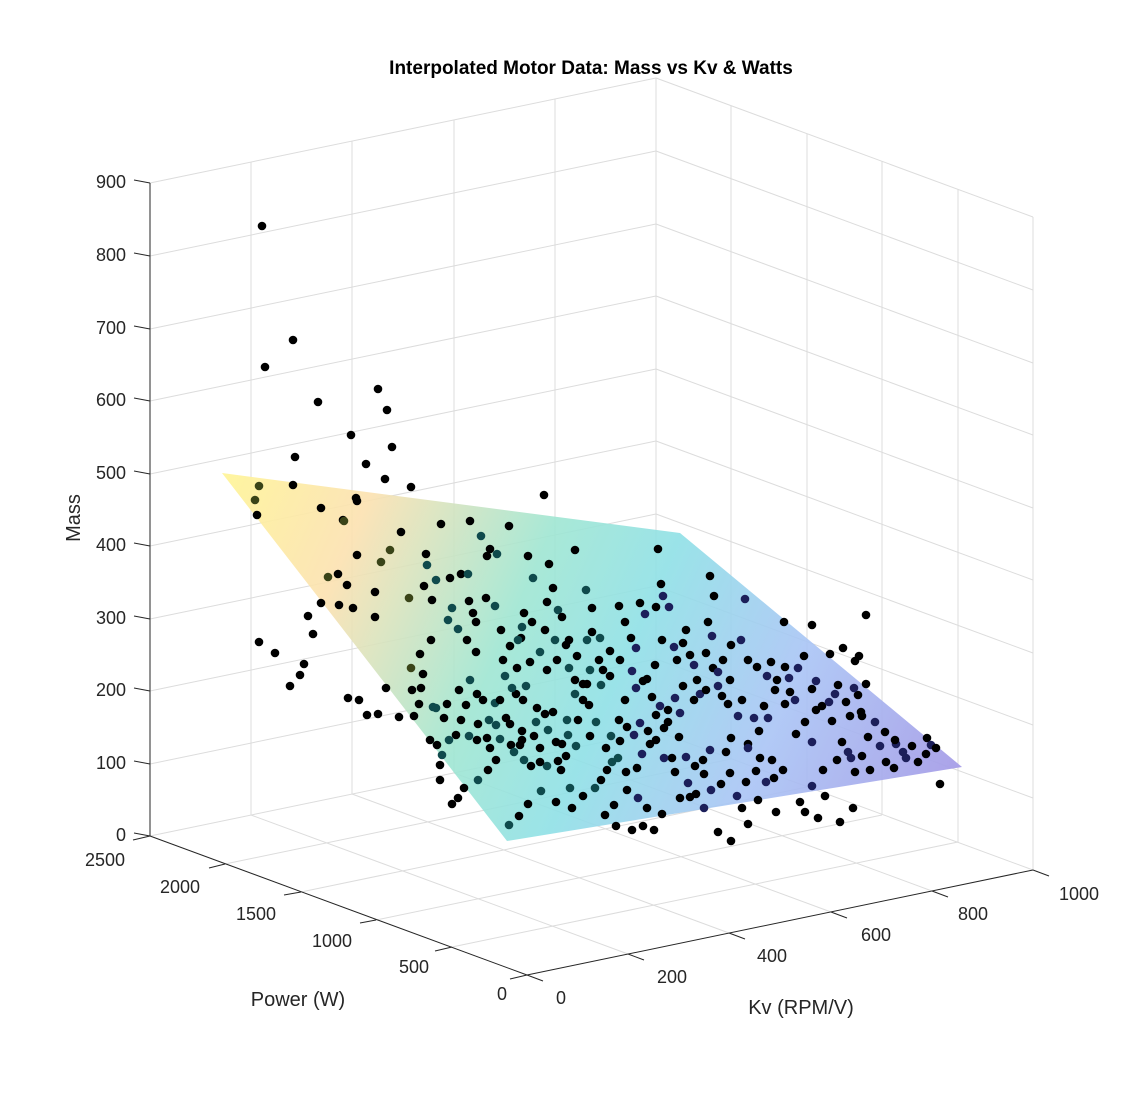 The width and height of the screenshot is (1143, 1094). Describe the element at coordinates (123, 508) in the screenshot. I see `z-ticks: 0 100 200 300 400 500 600 700 800 900` at that location.